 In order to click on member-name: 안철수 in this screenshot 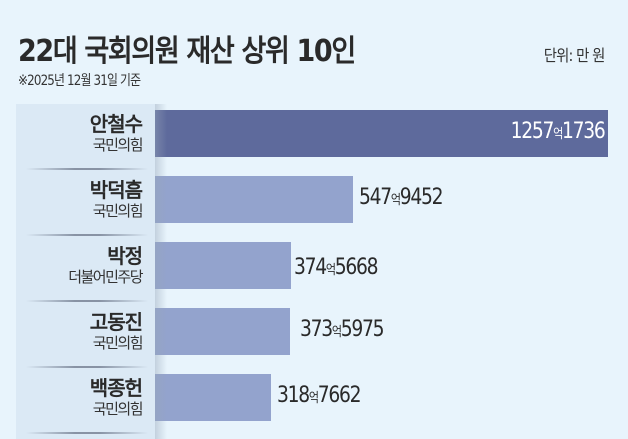, I will do `click(116, 124)`.